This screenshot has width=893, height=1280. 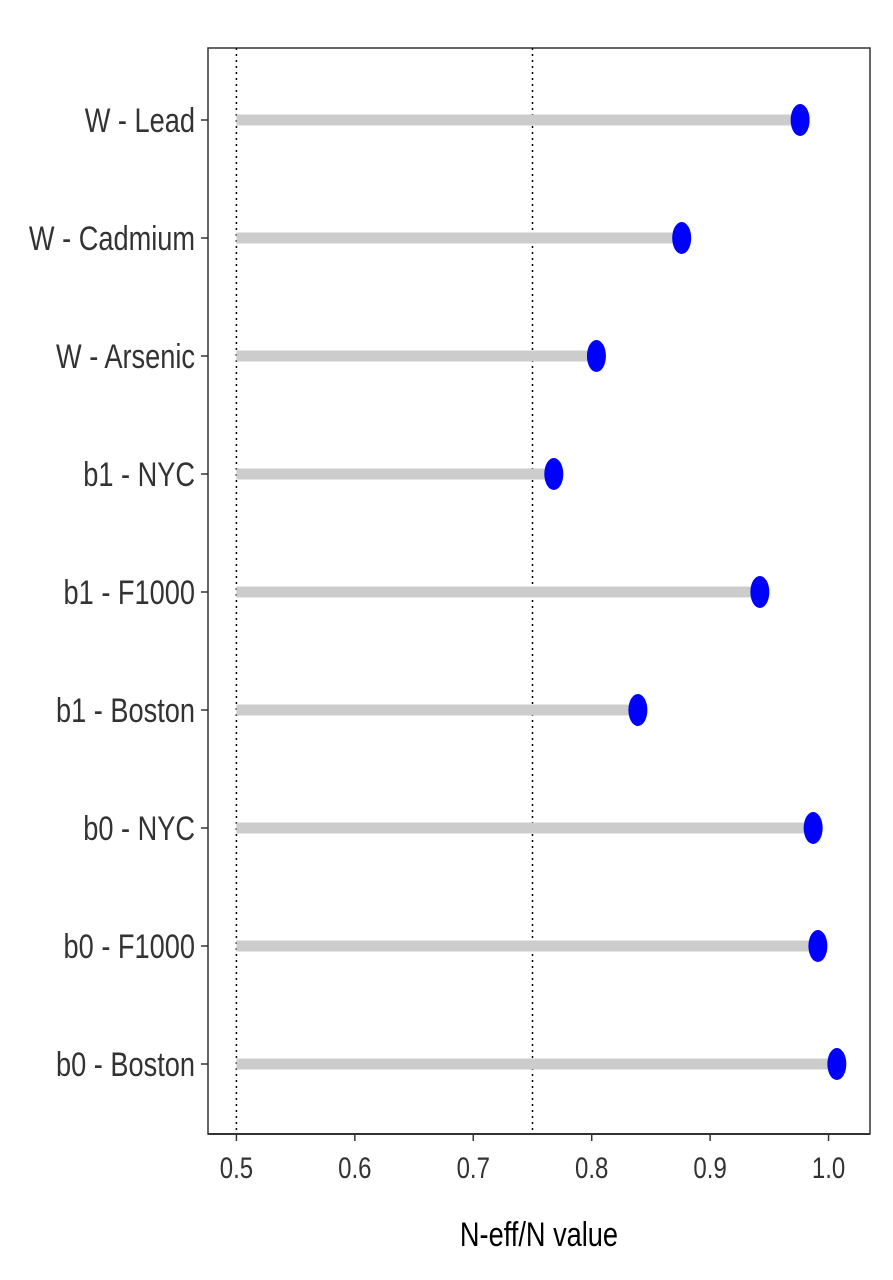 What do you see at coordinates (129, 592) in the screenshot?
I see `y-tick-label: b1 - F1000` at bounding box center [129, 592].